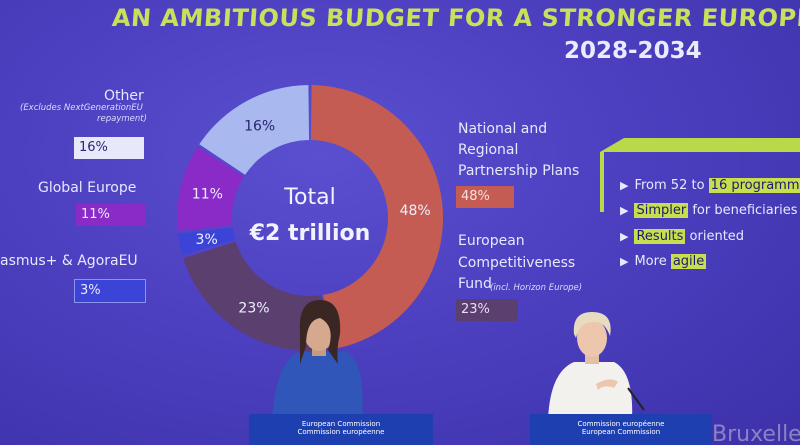 The image size is (800, 445). I want to click on slide-years: 2028-2034, so click(633, 51).